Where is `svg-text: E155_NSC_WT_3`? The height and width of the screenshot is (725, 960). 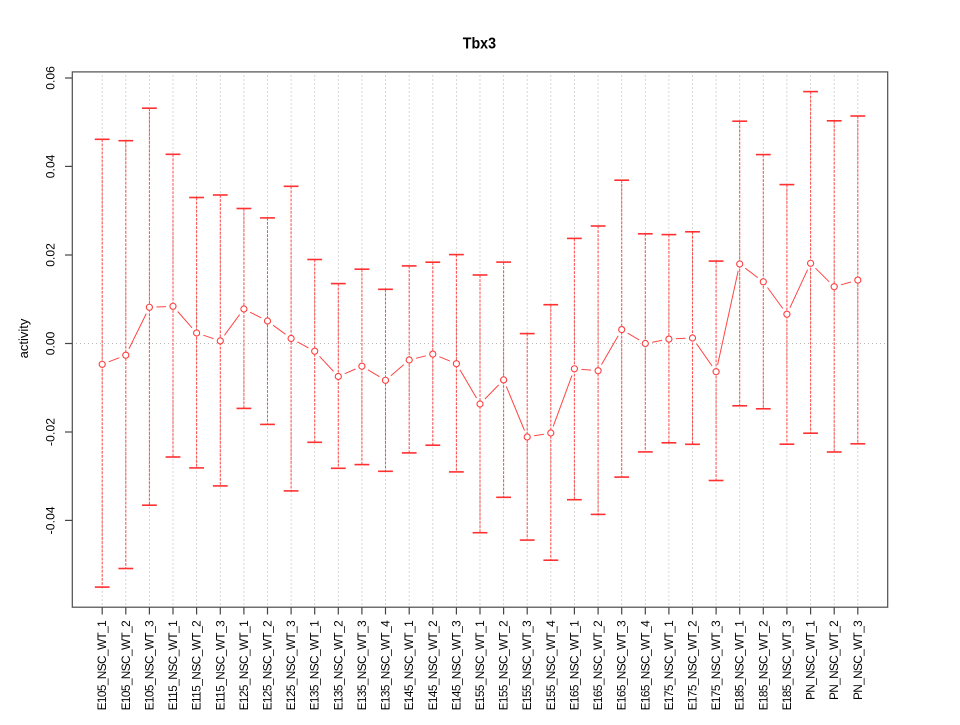
svg-text: E155_NSC_WT_3 is located at coordinates (527, 665).